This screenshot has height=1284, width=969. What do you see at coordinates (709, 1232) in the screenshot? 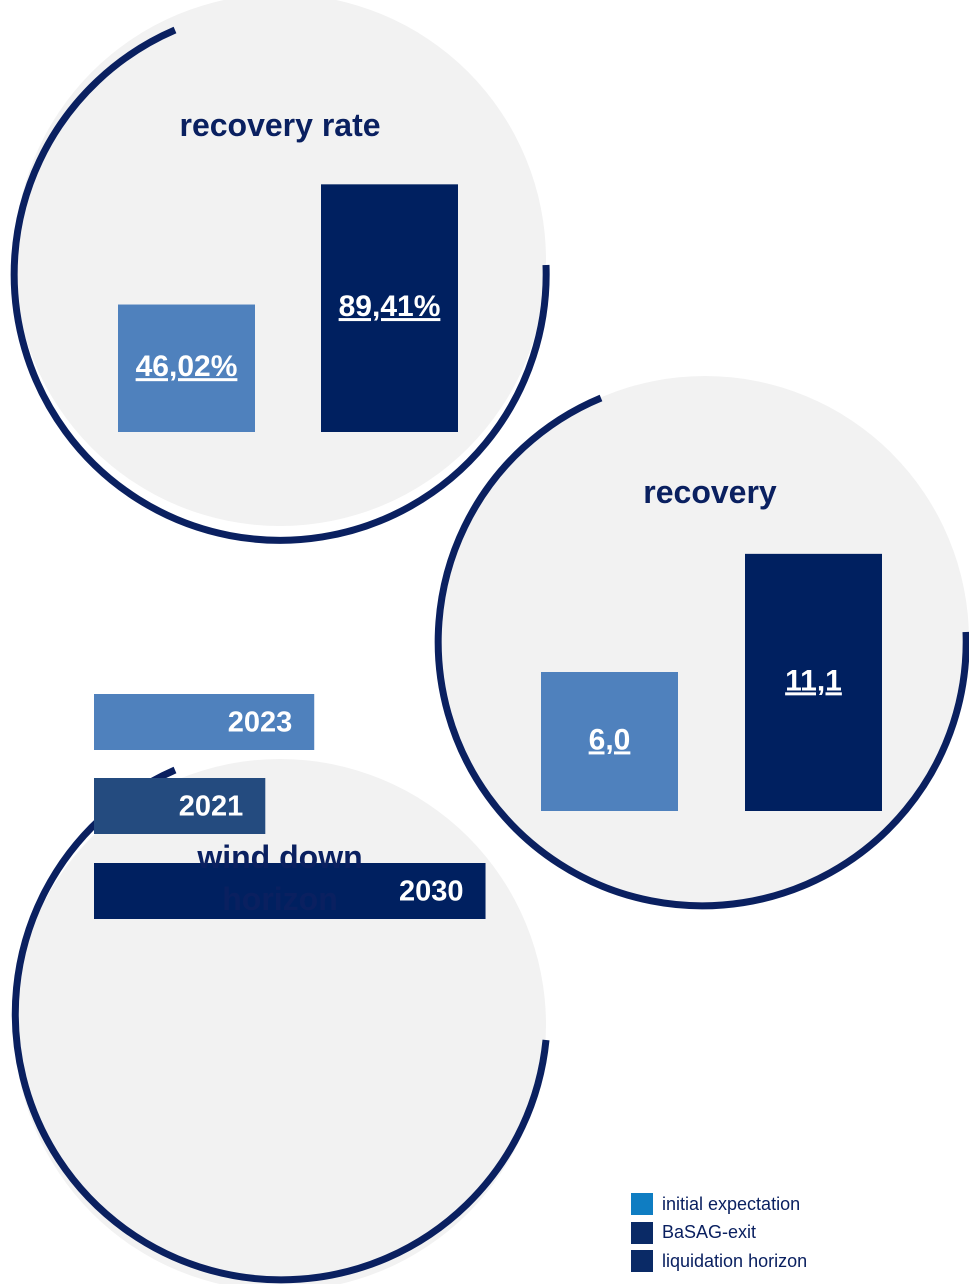
I see `legend-label: BaSAG-exit` at bounding box center [709, 1232].